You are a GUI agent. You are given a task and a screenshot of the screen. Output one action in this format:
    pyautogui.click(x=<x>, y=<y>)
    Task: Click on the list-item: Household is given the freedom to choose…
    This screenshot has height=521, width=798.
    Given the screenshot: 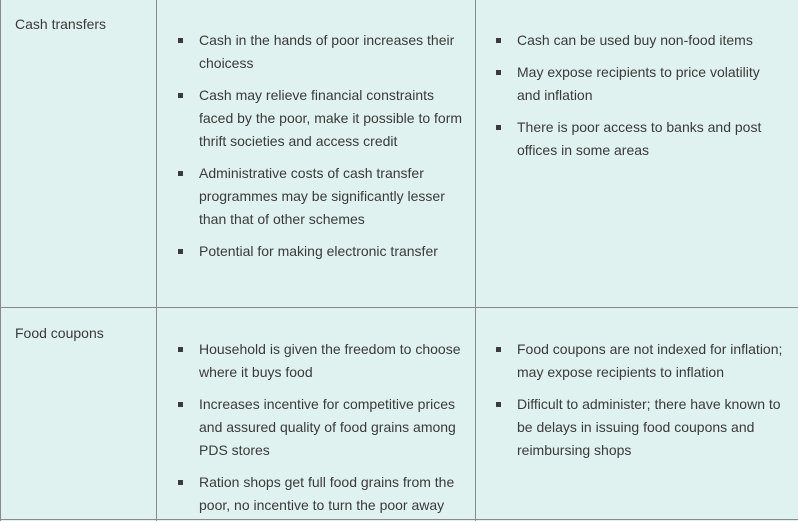 What is the action you would take?
    pyautogui.click(x=320, y=361)
    